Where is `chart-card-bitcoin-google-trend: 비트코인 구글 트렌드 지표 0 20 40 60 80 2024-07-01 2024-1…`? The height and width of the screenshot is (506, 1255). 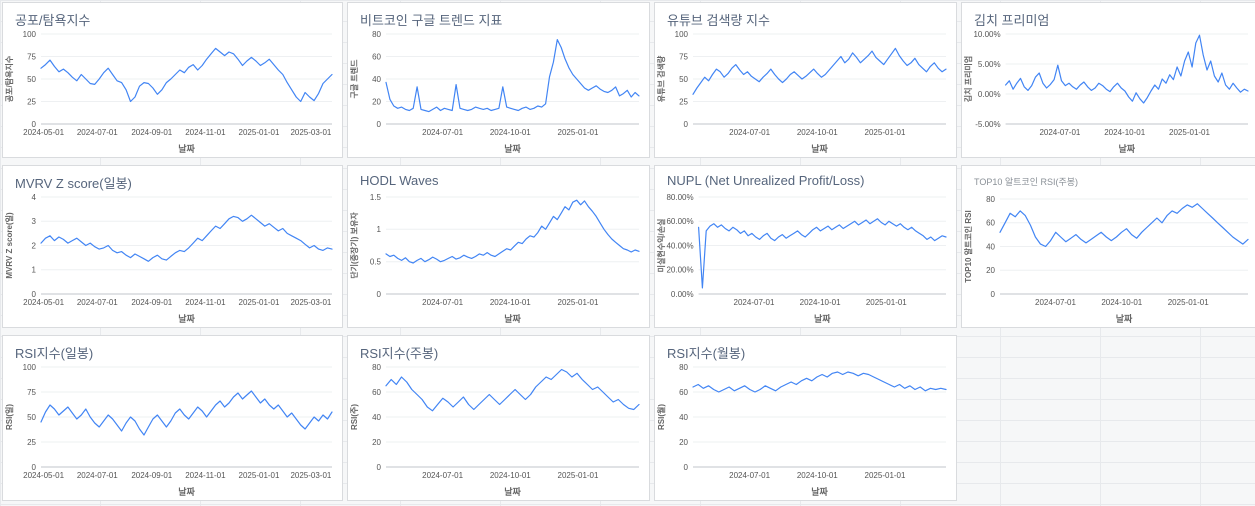 chart-card-bitcoin-google-trend: 비트코인 구글 트렌드 지표 0 20 40 60 80 2024-07-01 2024-1… is located at coordinates (498, 80).